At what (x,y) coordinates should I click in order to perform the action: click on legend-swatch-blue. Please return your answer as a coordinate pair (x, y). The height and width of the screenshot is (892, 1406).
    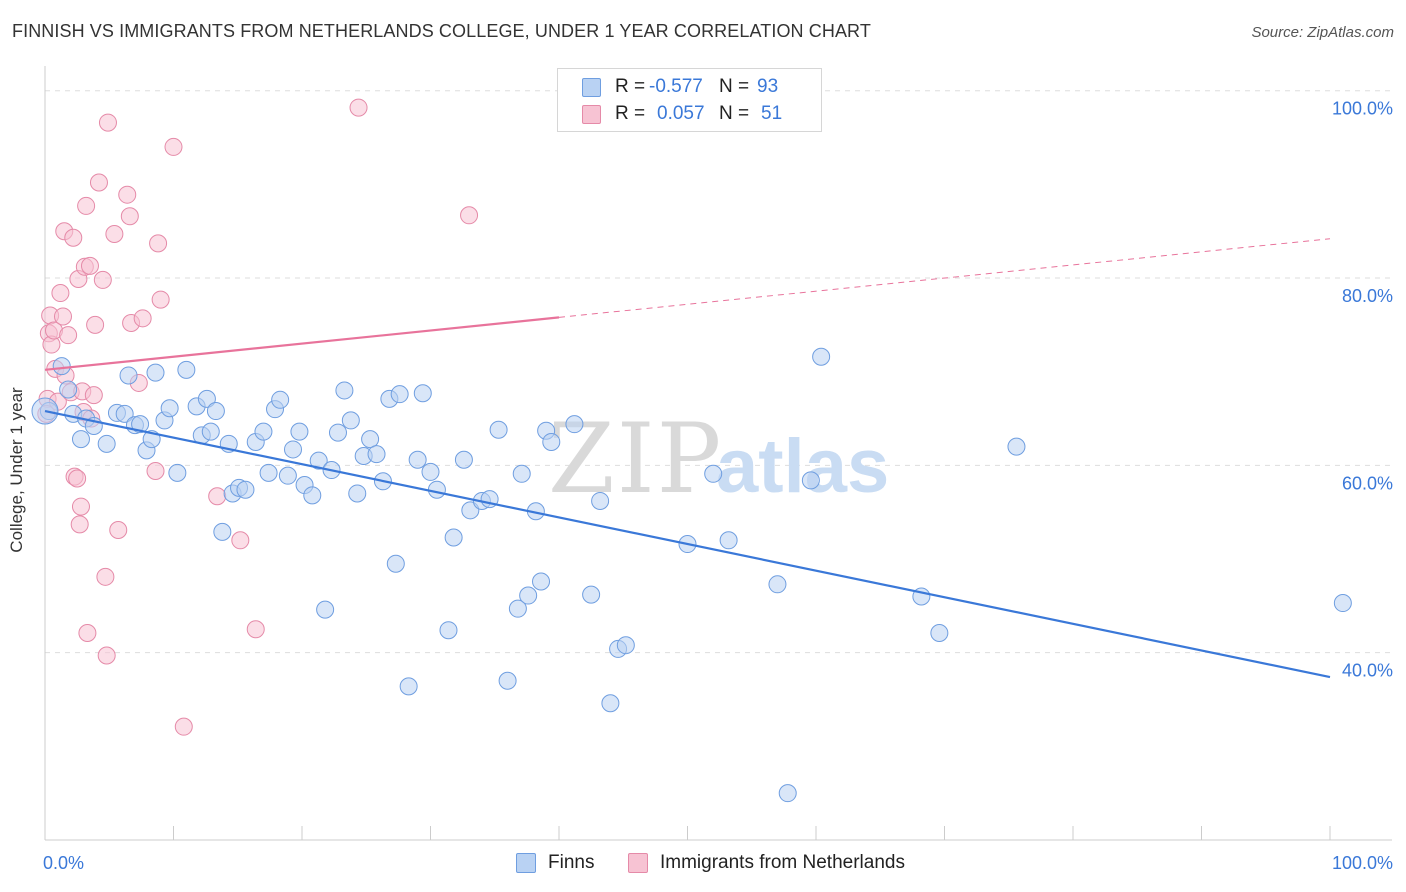
    Looking at the image, I should click on (591, 87).